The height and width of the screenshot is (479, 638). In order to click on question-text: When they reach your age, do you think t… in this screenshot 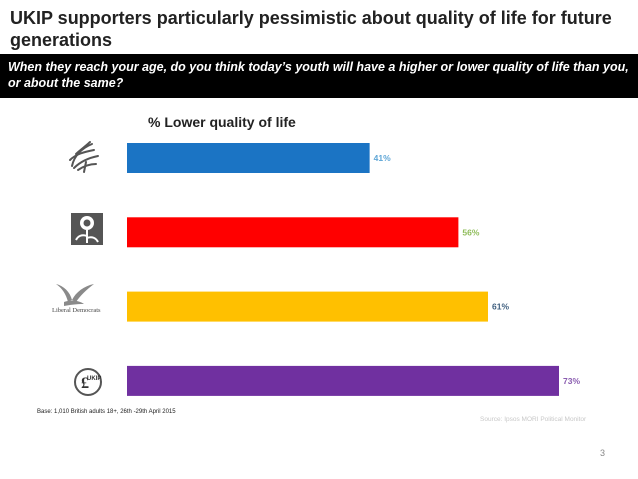, I will do `click(318, 75)`.